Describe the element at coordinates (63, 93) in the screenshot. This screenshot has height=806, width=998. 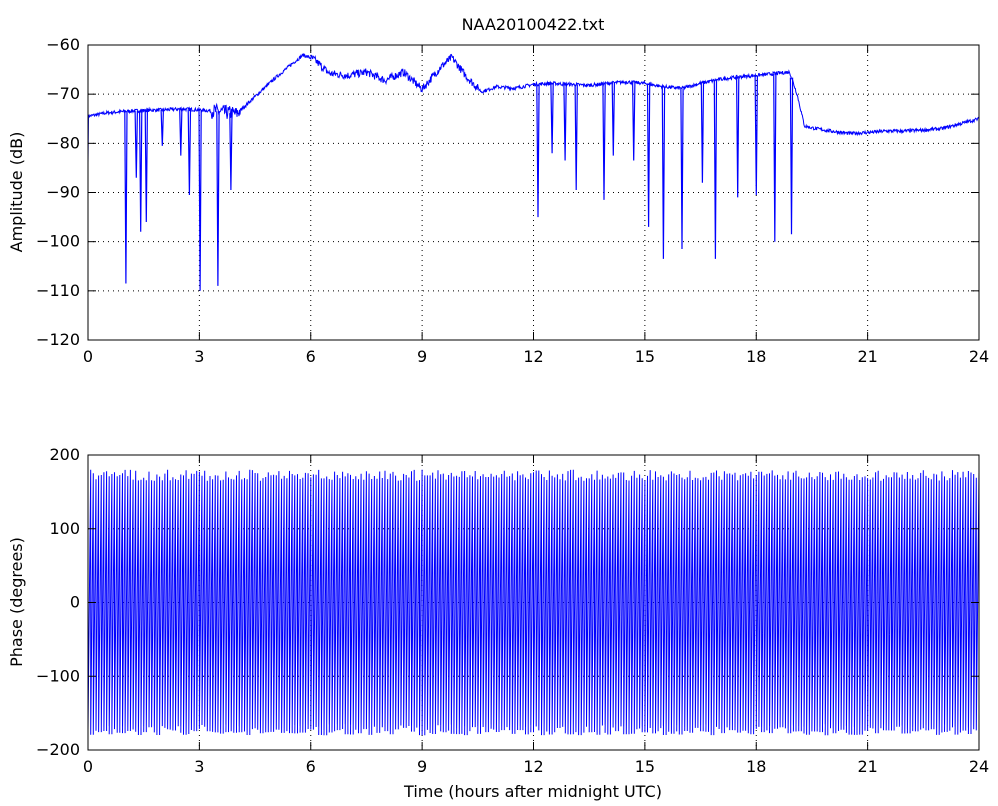
I see `amplitude-ytick-label: −70` at that location.